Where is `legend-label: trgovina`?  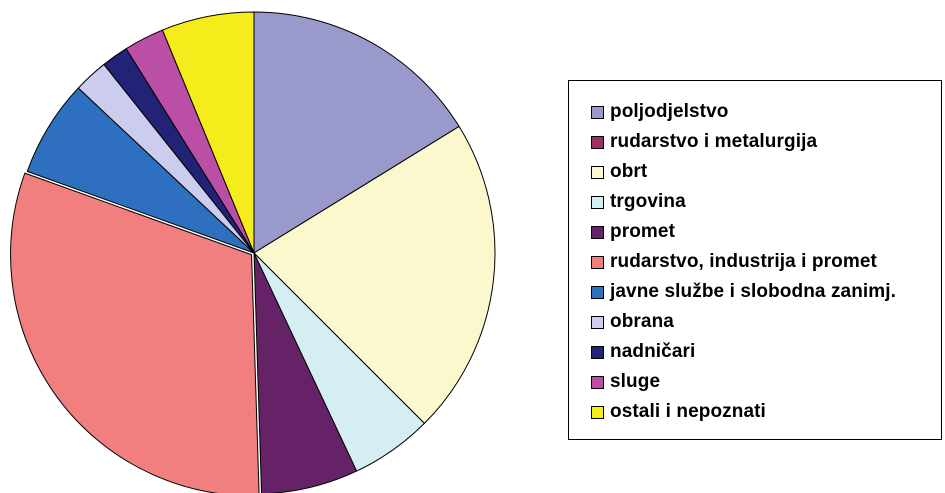 legend-label: trgovina is located at coordinates (648, 201).